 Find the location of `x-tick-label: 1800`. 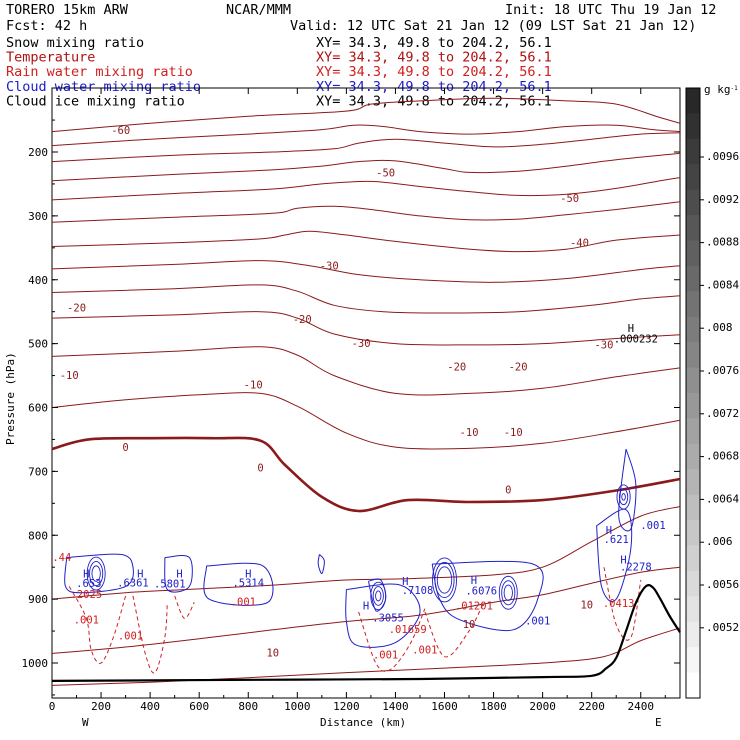

x-tick-label: 1800 is located at coordinates (493, 706).